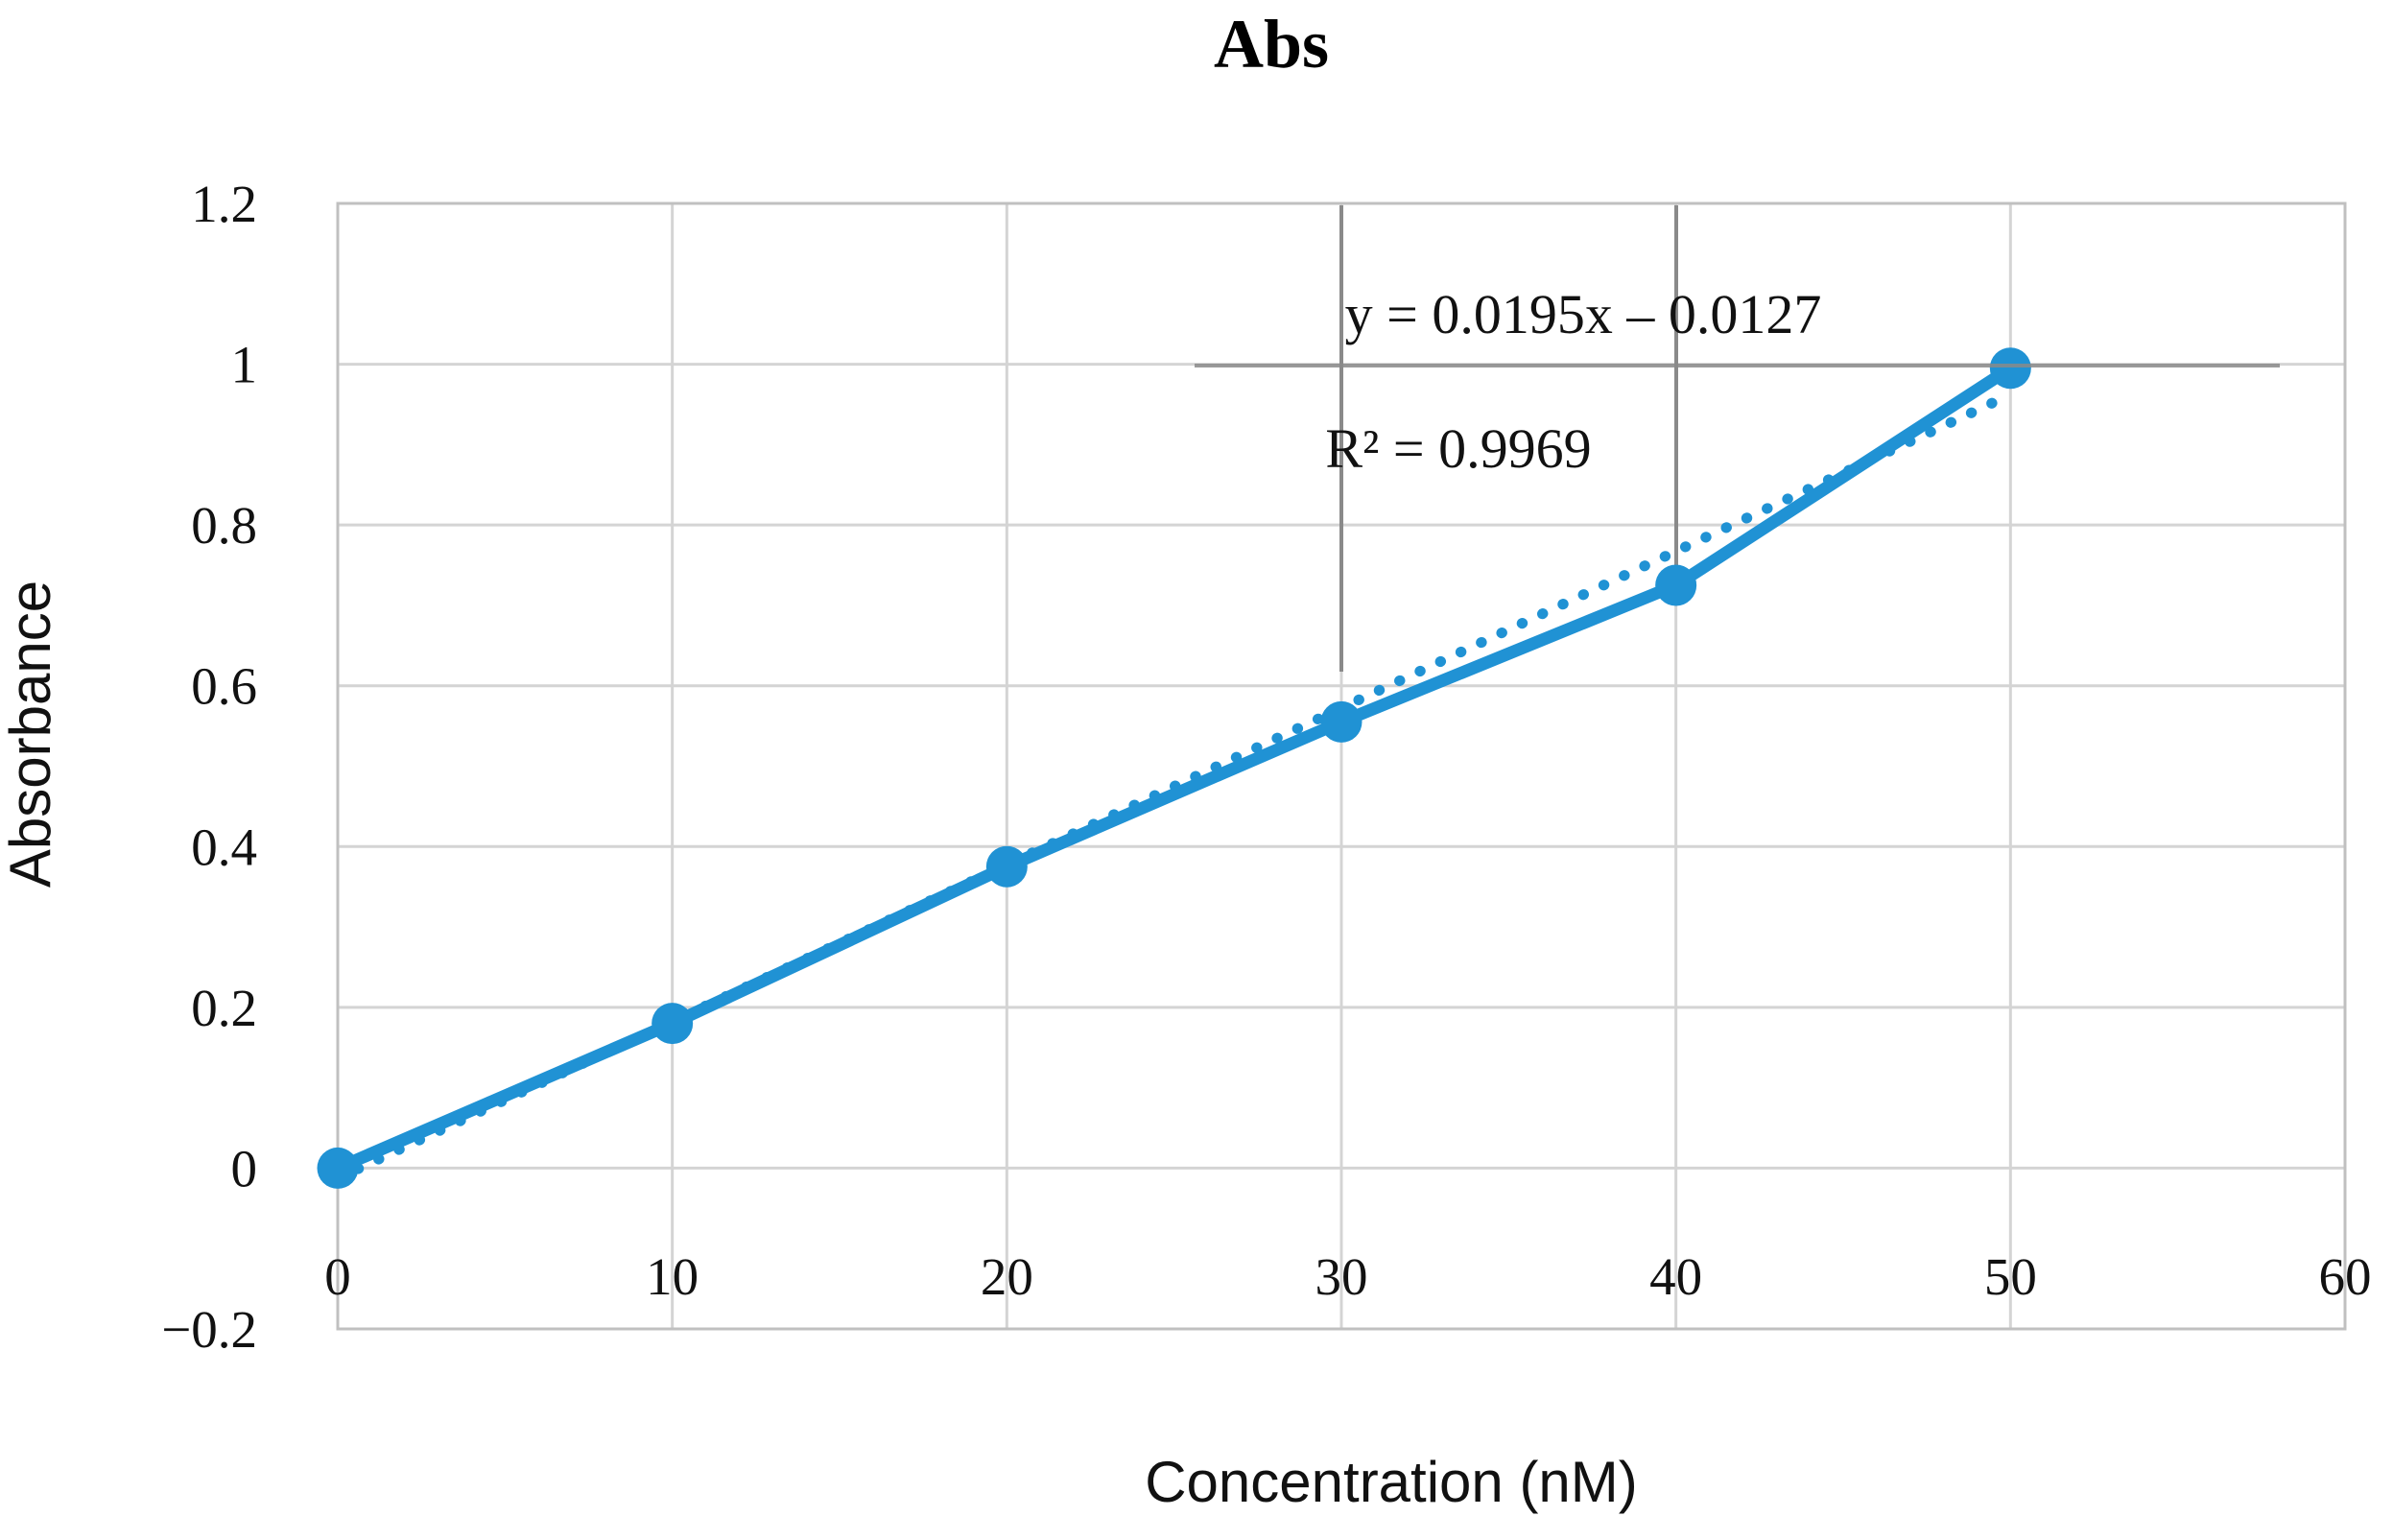 This screenshot has height=1540, width=2393. What do you see at coordinates (224, 204) in the screenshot?
I see `y-tick-label: 1.2` at bounding box center [224, 204].